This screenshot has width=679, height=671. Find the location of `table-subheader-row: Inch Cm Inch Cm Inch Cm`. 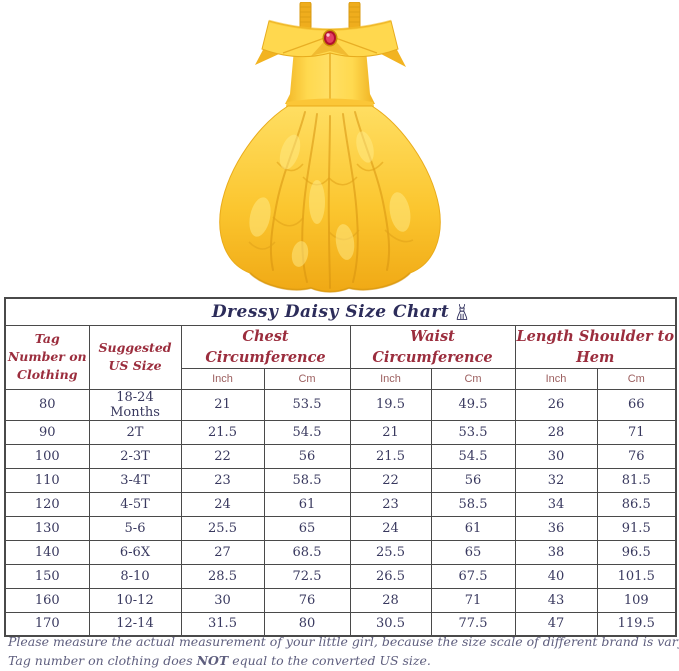

table-subheader-row: Inch Cm Inch Cm Inch Cm is located at coordinates (341, 378).